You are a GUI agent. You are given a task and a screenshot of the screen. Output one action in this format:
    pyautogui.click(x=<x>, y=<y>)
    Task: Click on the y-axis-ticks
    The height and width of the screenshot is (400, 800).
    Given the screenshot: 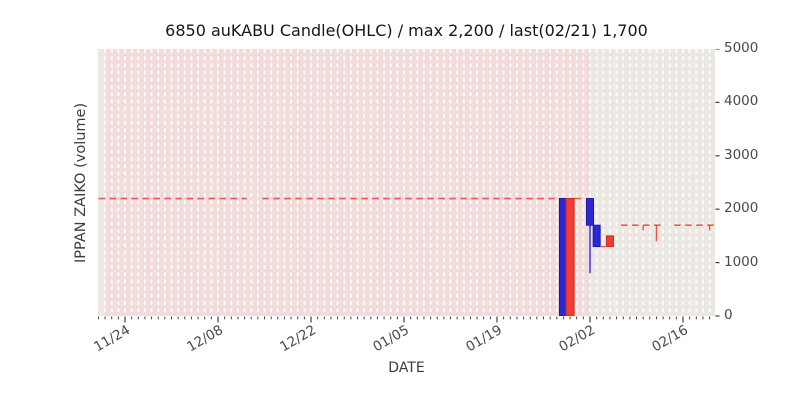 What is the action you would take?
    pyautogui.click(x=717, y=183)
    